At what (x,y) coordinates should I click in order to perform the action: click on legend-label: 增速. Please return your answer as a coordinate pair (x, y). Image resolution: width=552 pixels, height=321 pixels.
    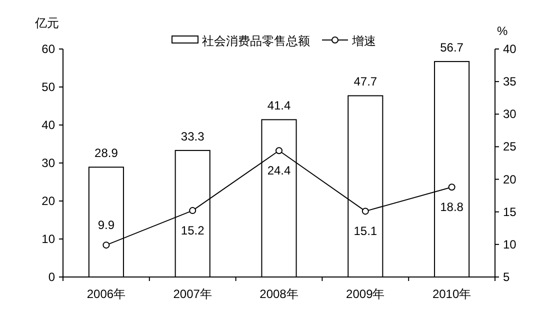
    Looking at the image, I should click on (363, 41).